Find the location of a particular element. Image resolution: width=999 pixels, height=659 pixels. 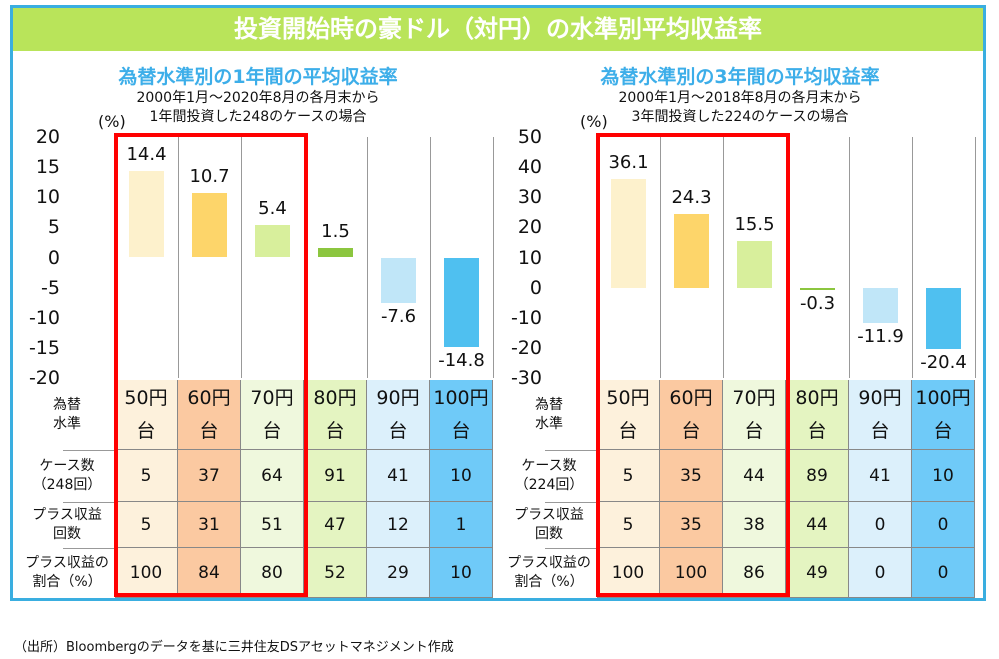

y-tick-label: -10 is located at coordinates (526, 317).